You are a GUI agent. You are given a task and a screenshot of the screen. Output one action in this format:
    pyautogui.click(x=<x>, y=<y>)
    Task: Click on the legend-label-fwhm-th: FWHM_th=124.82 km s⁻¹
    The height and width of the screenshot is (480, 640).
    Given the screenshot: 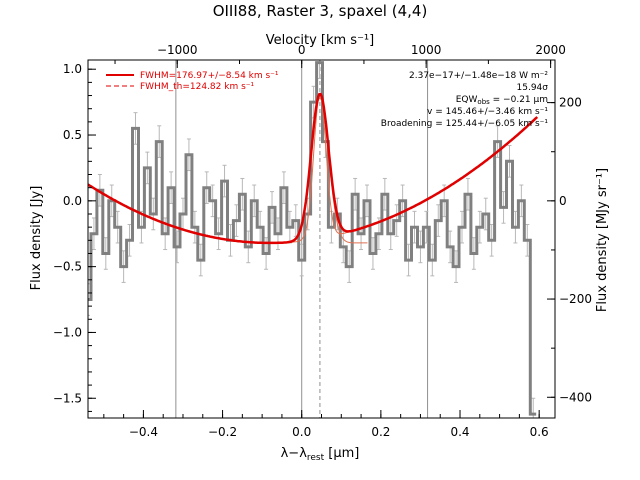 What is the action you would take?
    pyautogui.click(x=197, y=87)
    